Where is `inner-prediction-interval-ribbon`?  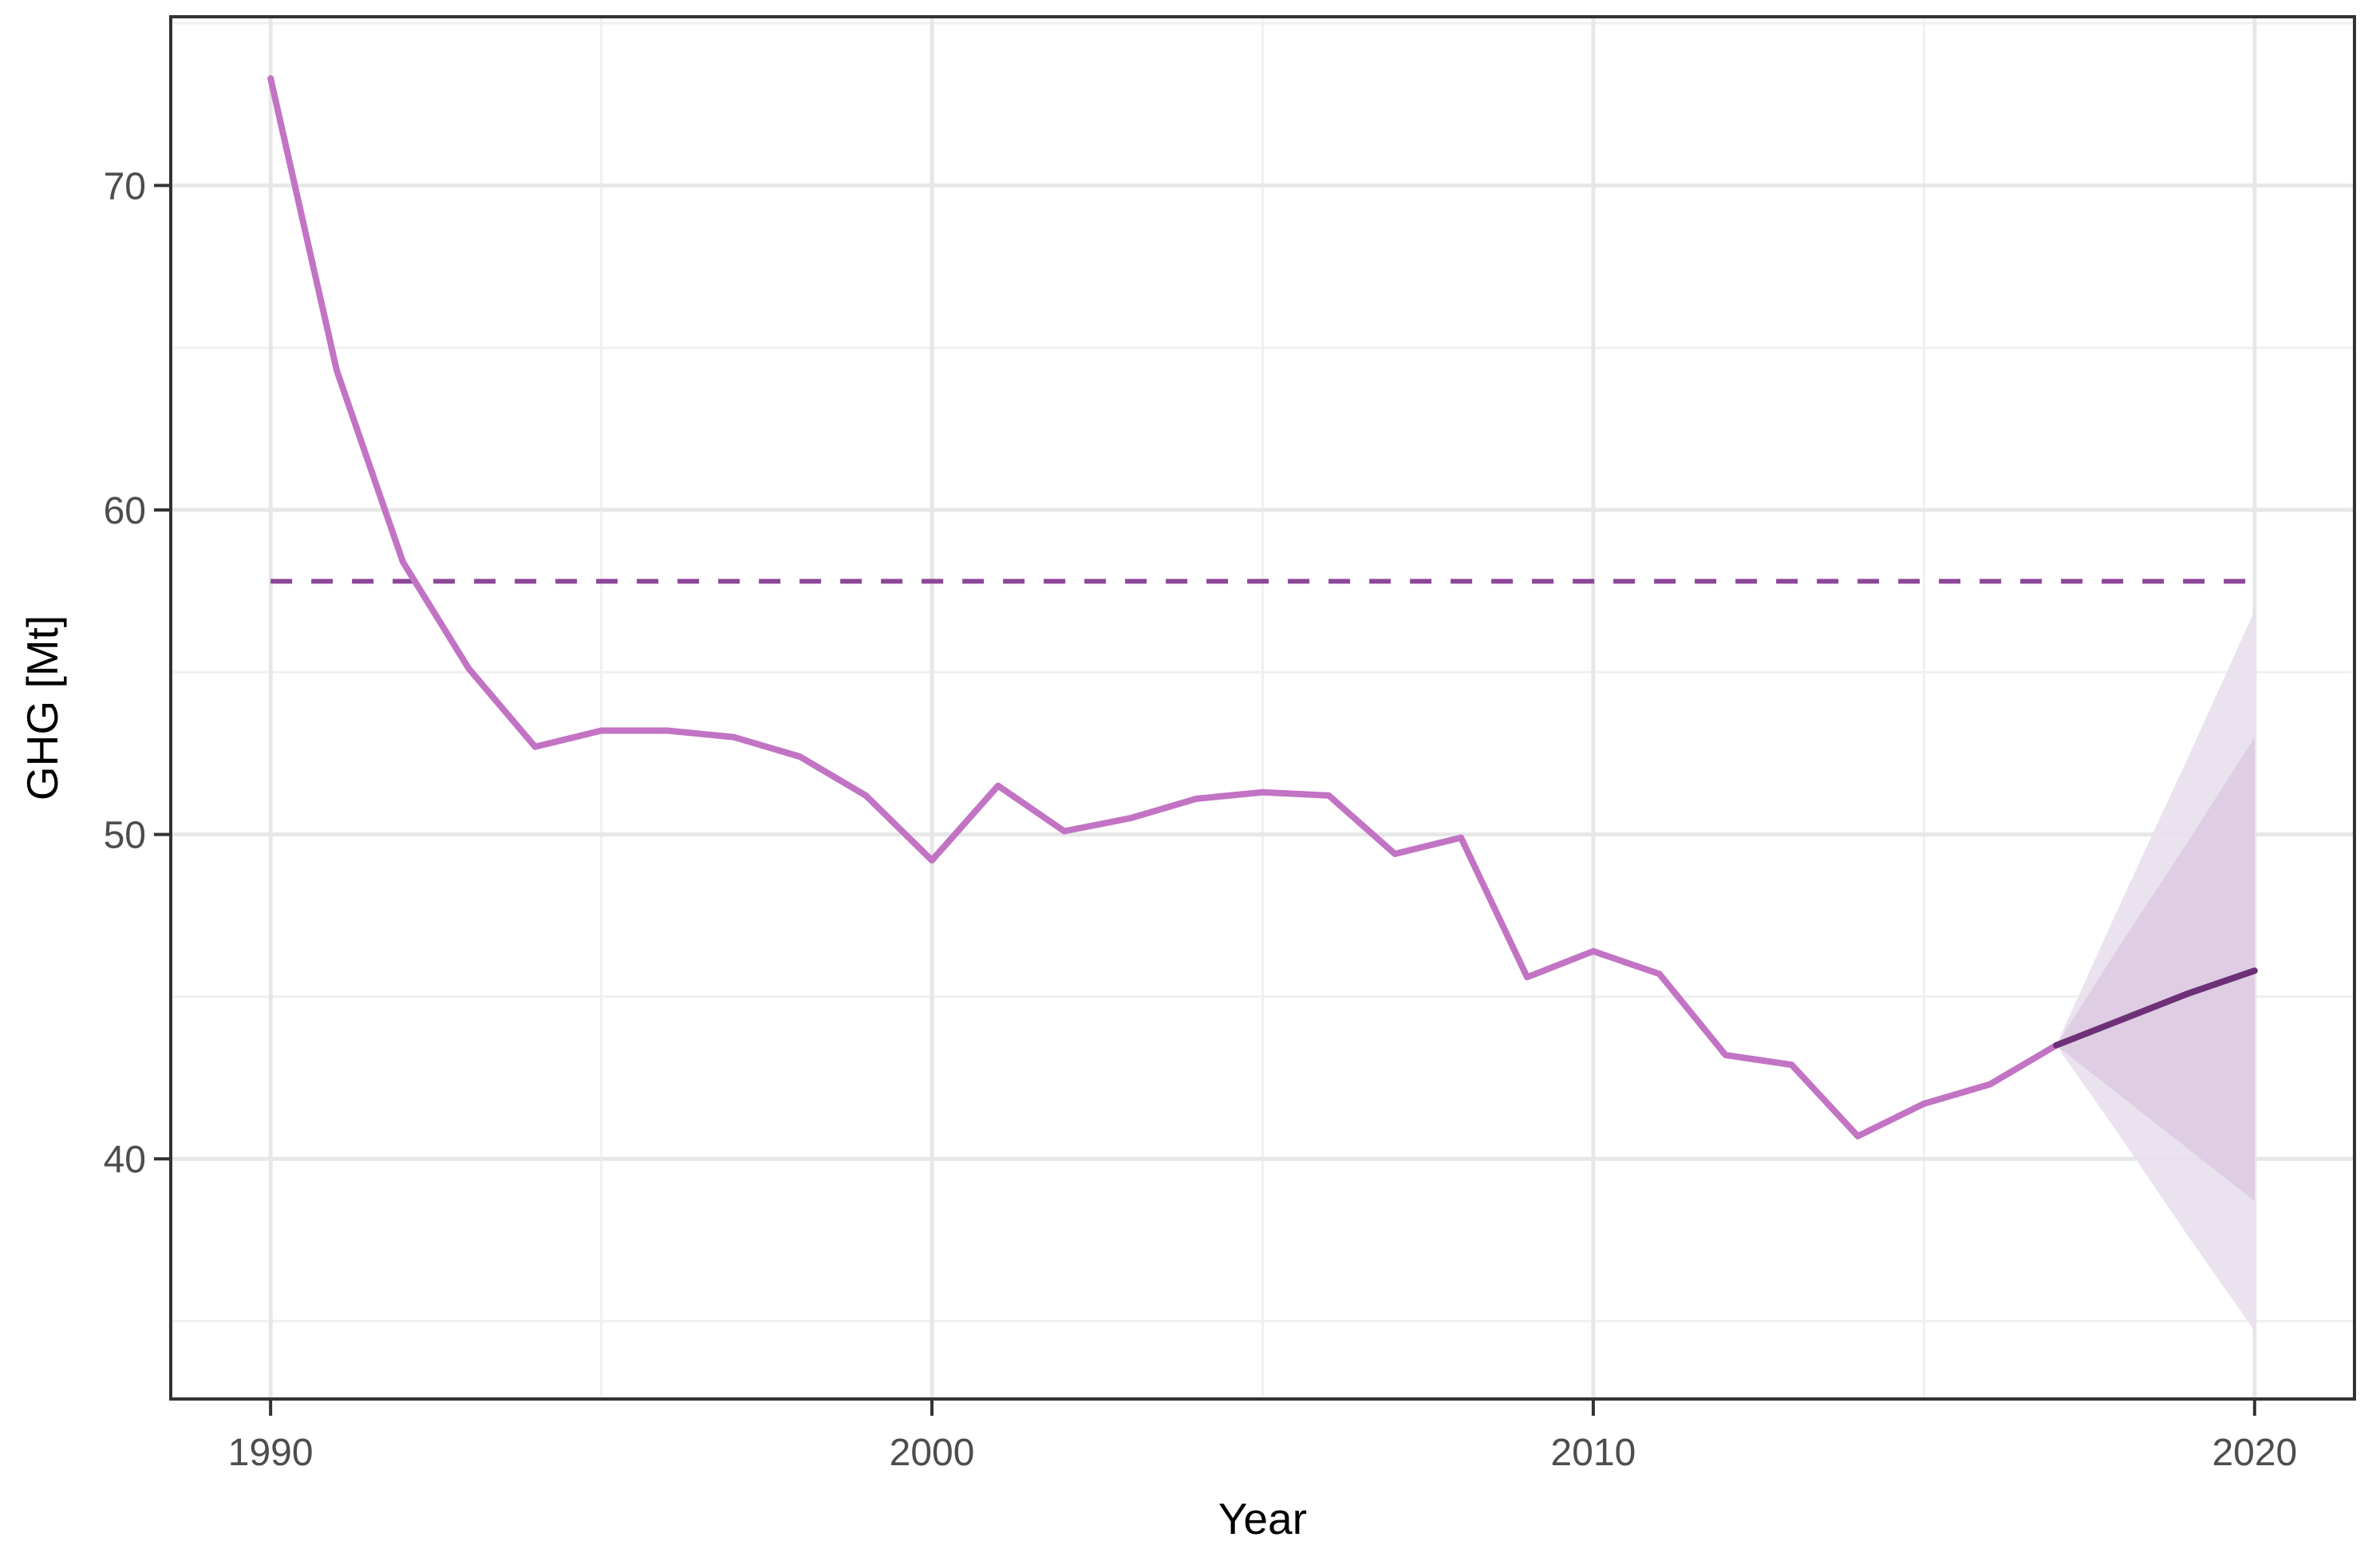
inner-prediction-interval-ribbon is located at coordinates (2155, 969).